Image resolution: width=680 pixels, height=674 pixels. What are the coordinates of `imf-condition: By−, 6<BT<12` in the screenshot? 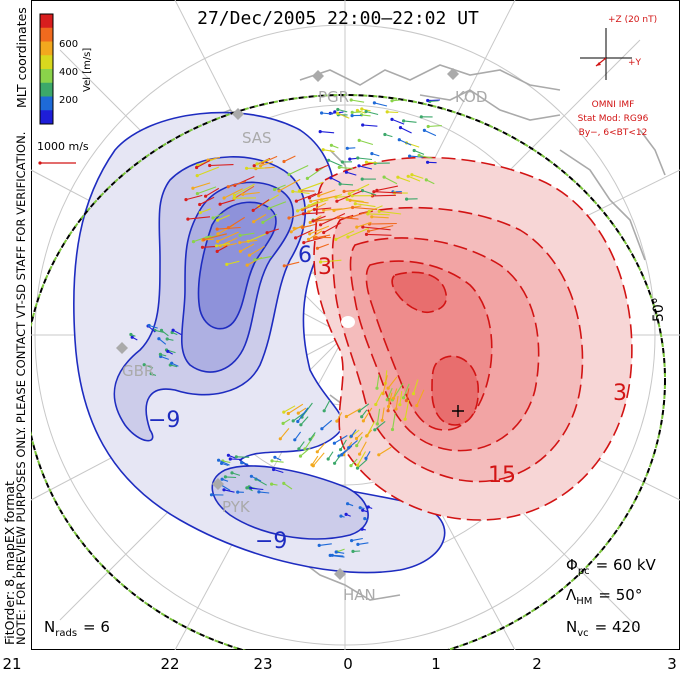 It's located at (613, 133).